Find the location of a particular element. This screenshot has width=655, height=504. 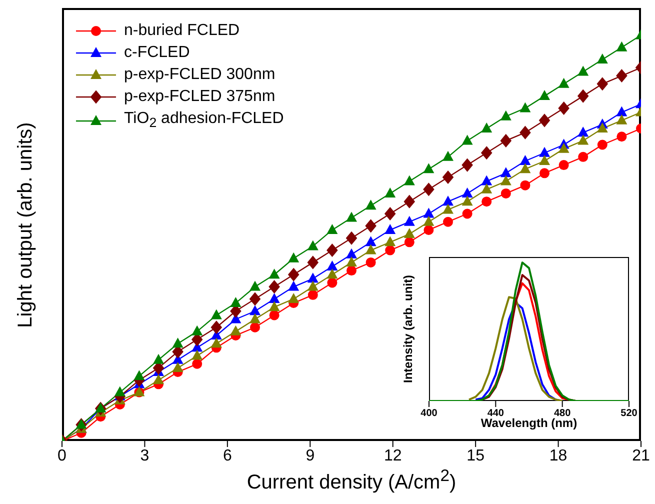

x-tick-label: 9 is located at coordinates (310, 455).